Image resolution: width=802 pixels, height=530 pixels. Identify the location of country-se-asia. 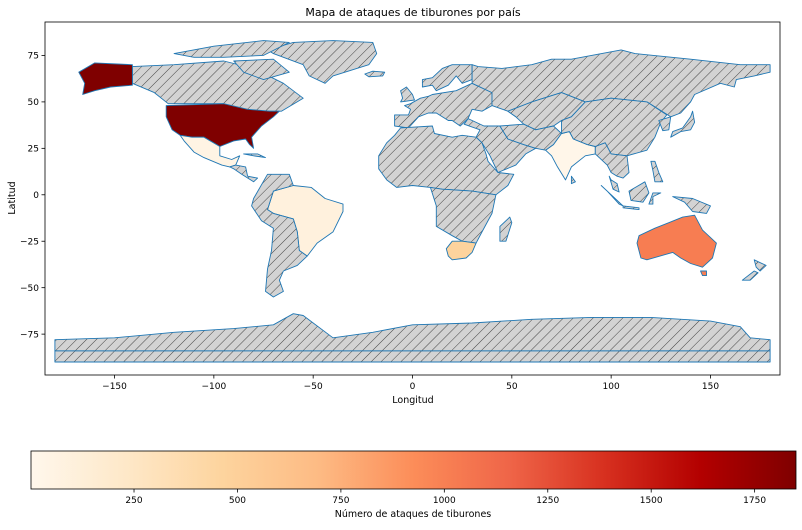
(612, 160).